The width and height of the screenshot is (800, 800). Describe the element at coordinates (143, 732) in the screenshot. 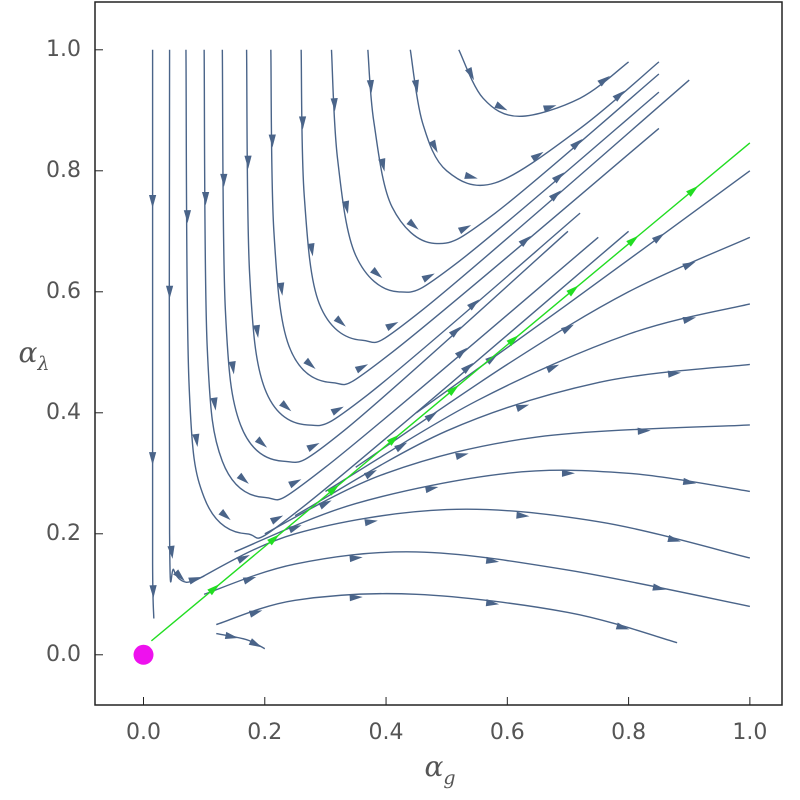

I see `x-tick-label: 0.0` at that location.